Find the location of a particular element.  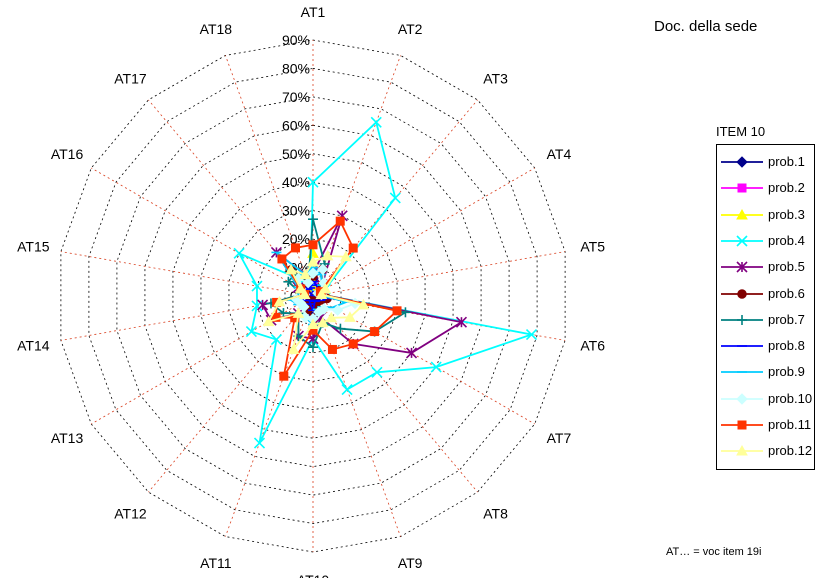

axis-label: AT17 is located at coordinates (130, 78).